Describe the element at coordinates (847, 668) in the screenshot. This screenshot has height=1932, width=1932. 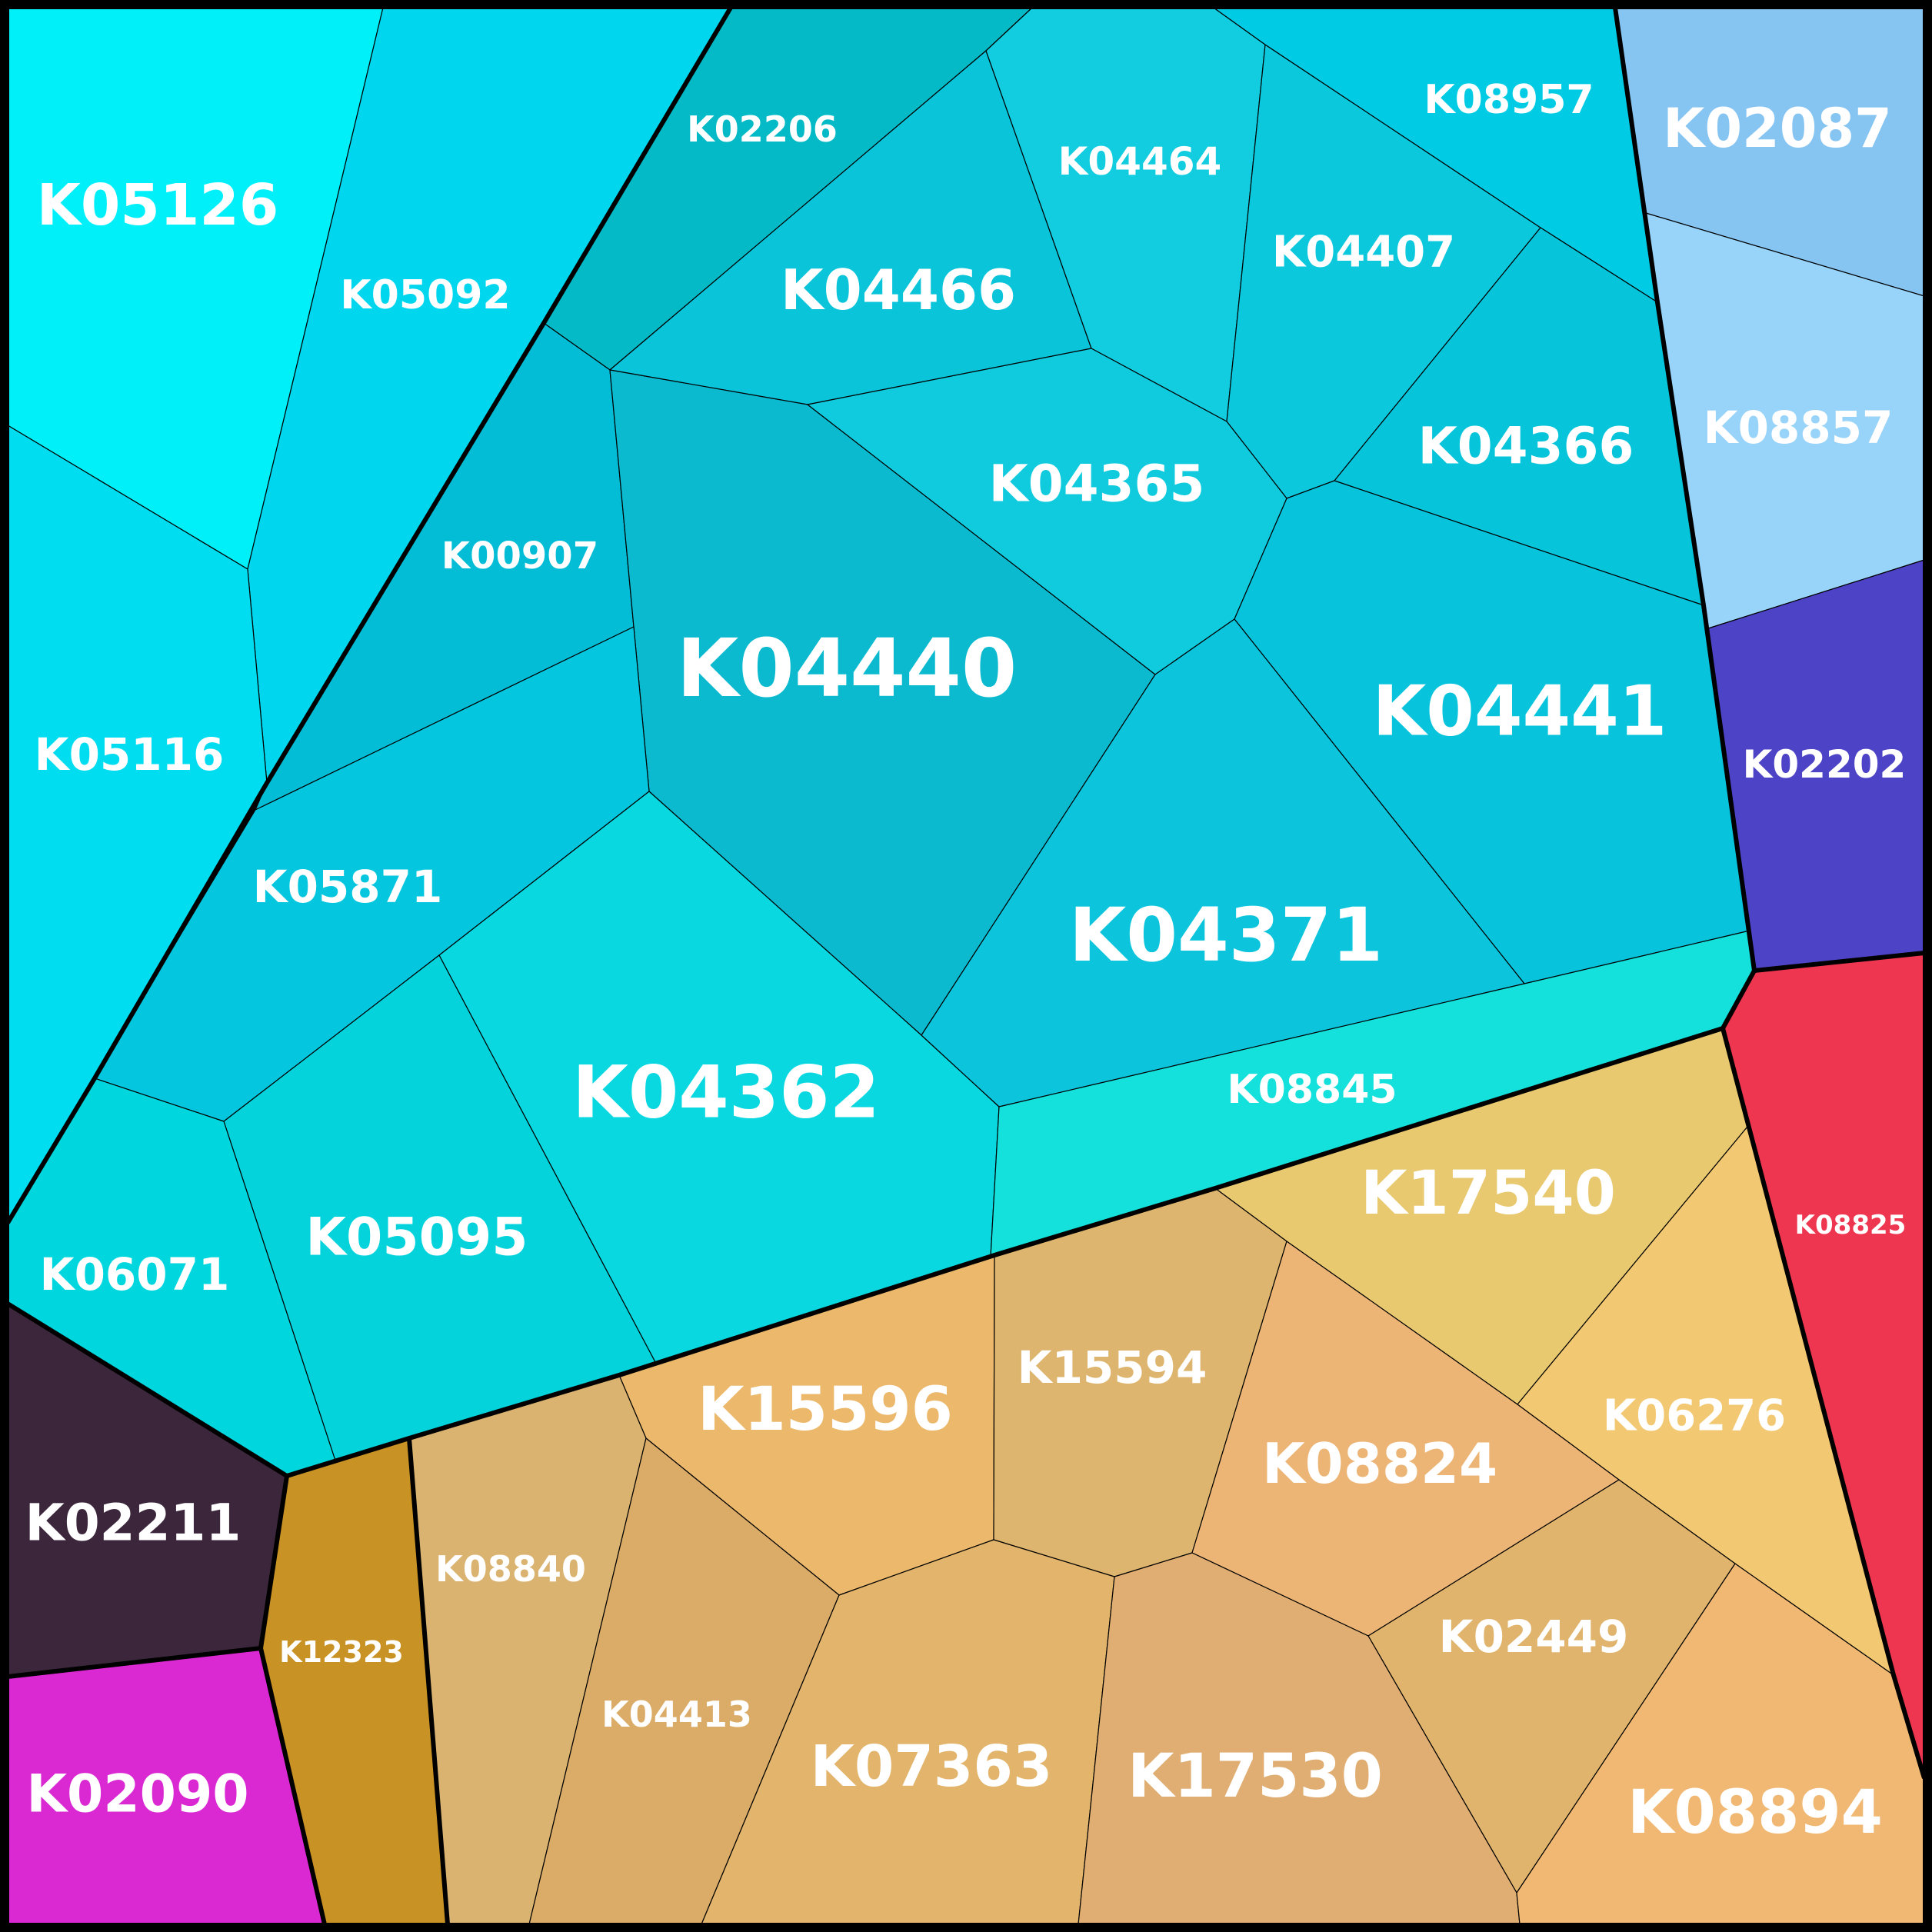
I see `label-K04440: K04440` at that location.